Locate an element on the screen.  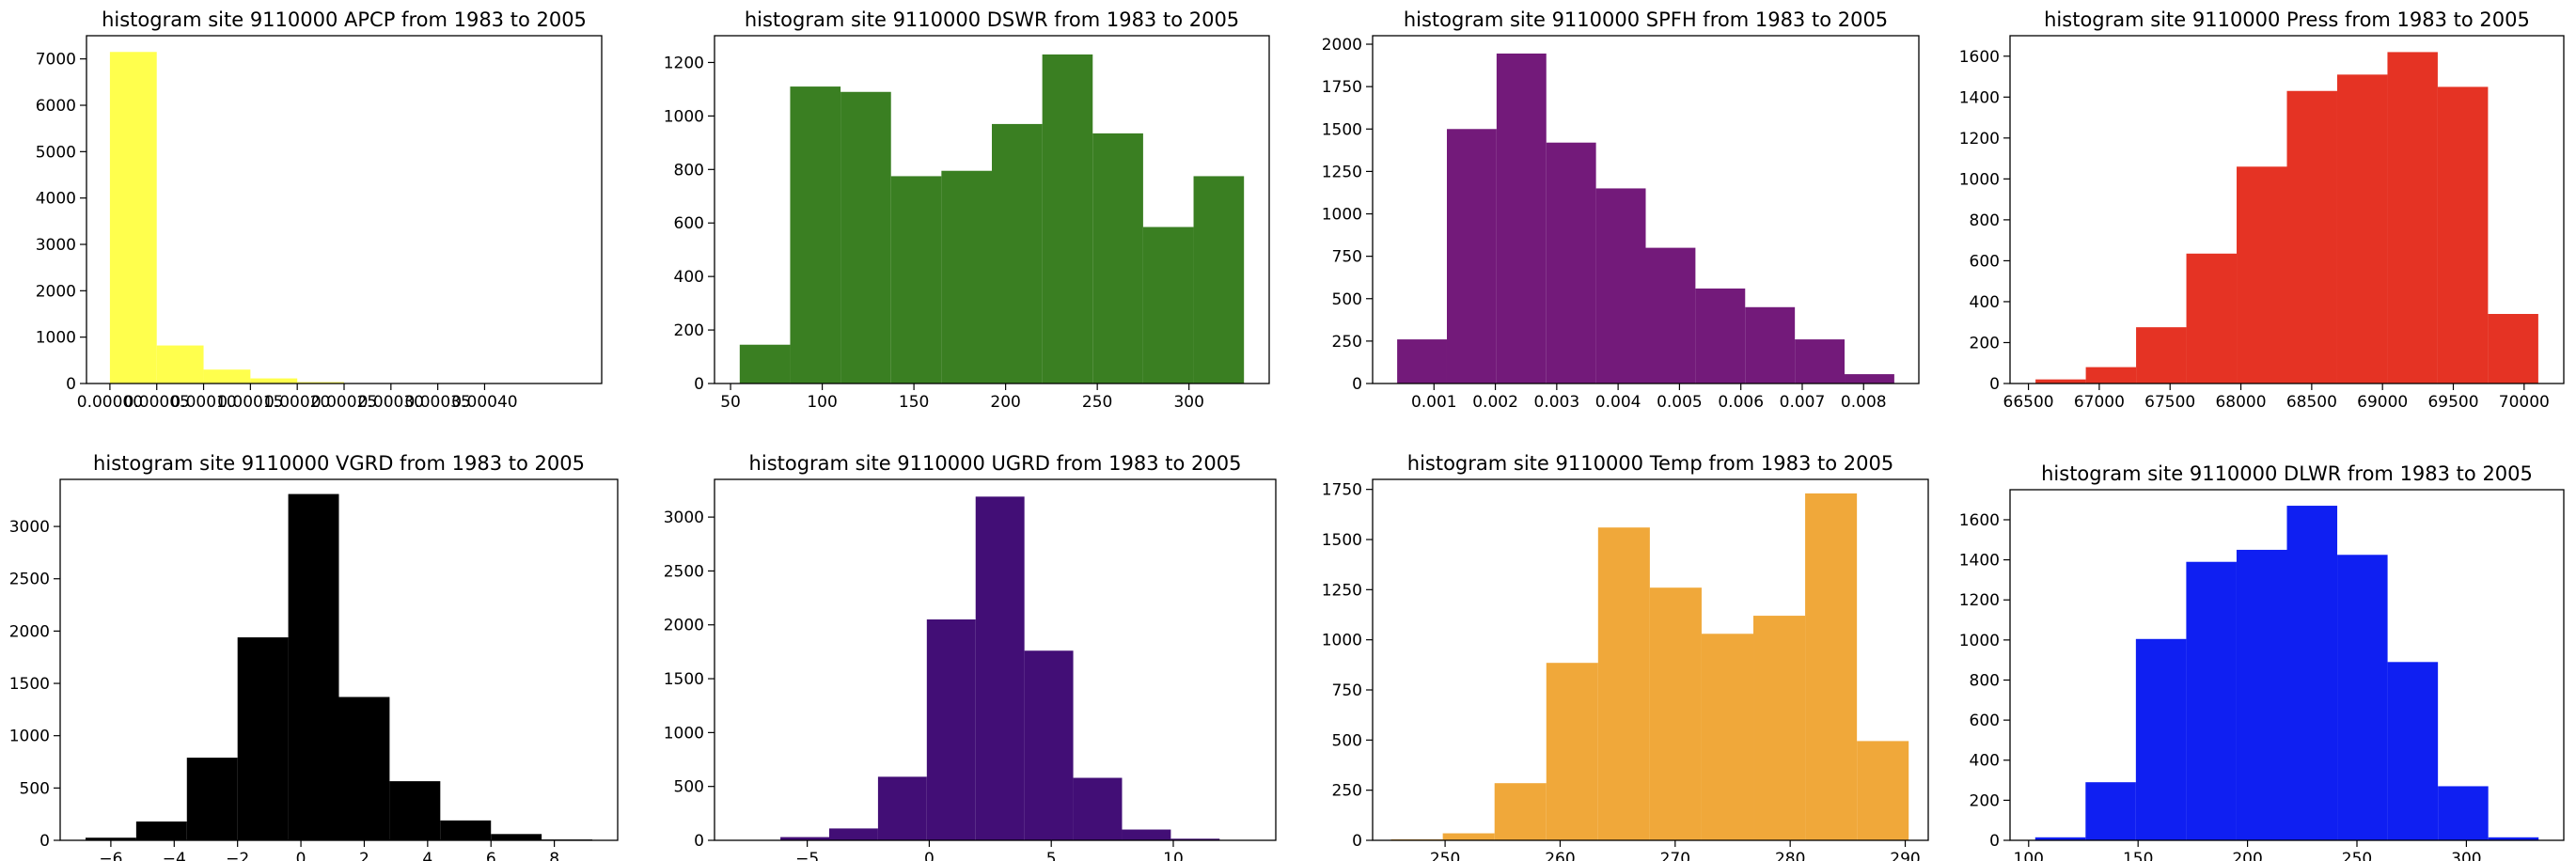
x-tick-label: 2 is located at coordinates (364, 855).